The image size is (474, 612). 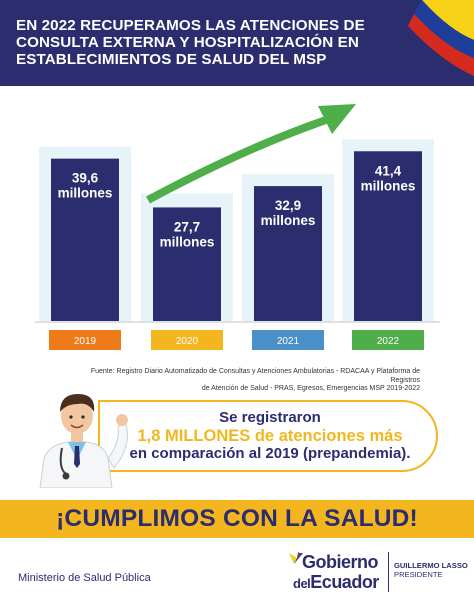 I want to click on bar-value-label: 27,7, so click(x=187, y=226).